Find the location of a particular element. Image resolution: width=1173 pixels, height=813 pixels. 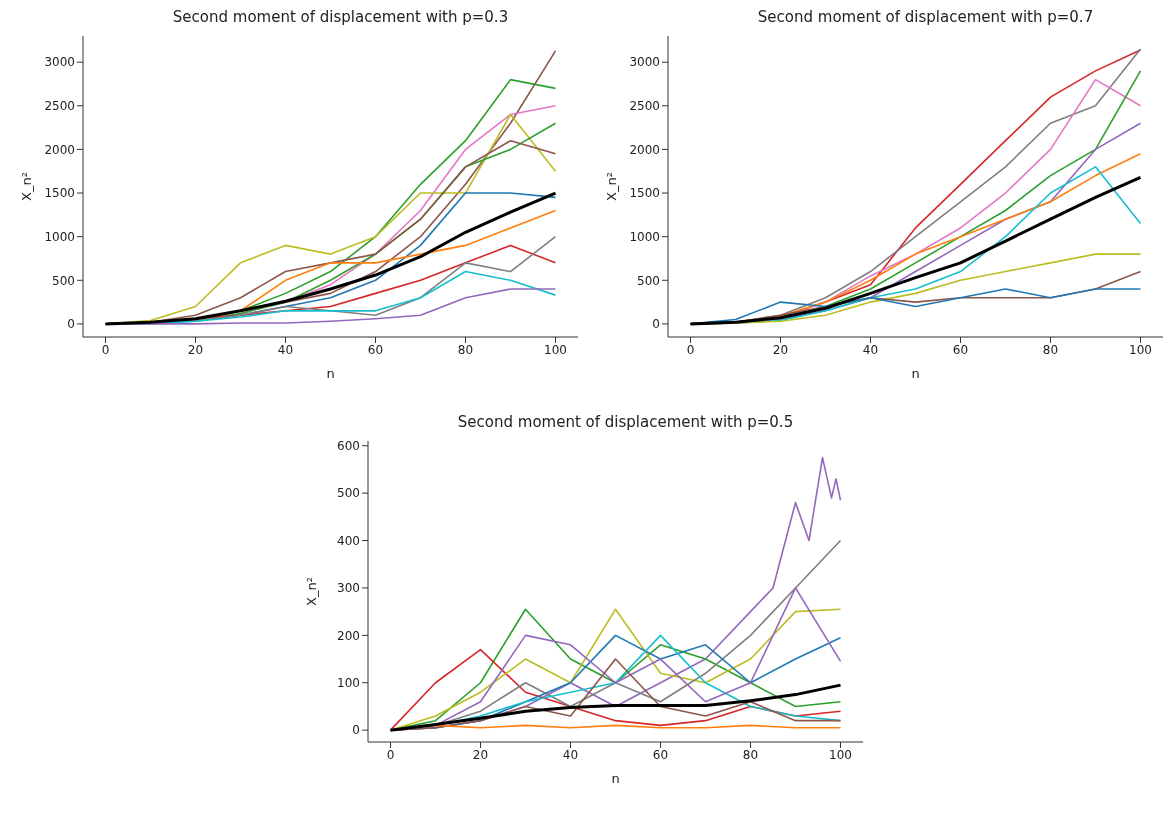

y-tick-label: 300 is located at coordinates (348, 588).